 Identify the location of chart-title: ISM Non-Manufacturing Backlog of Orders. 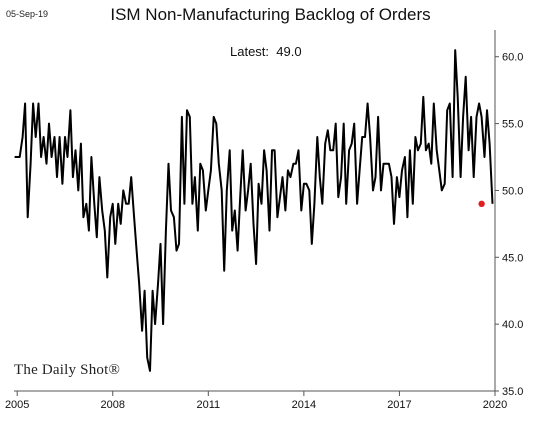
(270, 14).